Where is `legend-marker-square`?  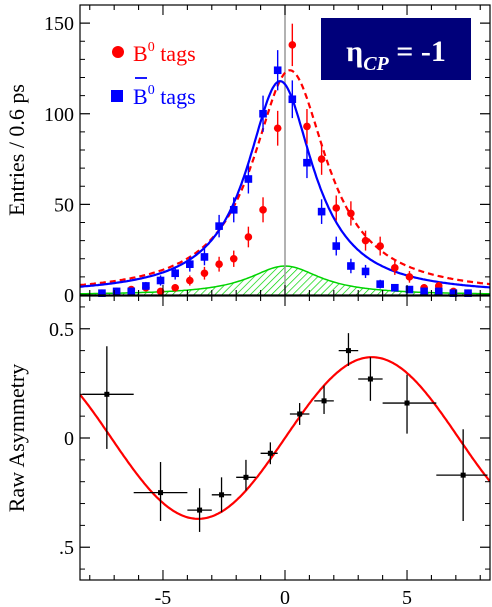 legend-marker-square is located at coordinates (117, 96).